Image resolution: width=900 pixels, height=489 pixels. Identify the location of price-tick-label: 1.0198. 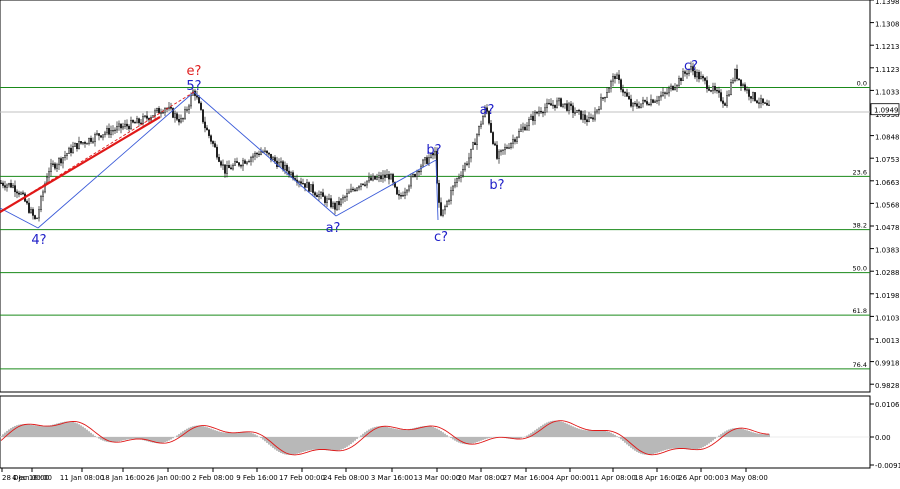
(887, 296).